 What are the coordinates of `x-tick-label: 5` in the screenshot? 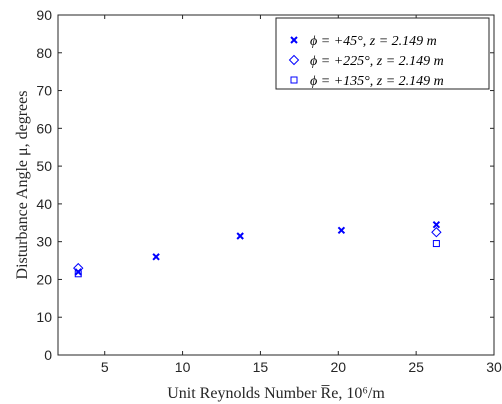 It's located at (105, 367).